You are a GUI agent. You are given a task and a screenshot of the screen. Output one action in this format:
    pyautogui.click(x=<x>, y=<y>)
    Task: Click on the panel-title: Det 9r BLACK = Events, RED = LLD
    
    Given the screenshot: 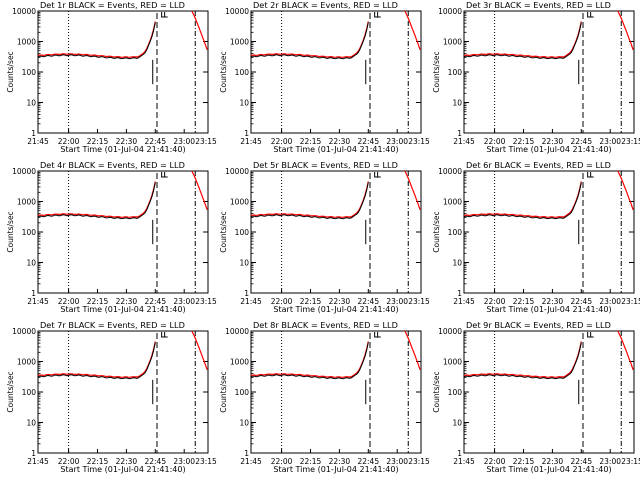 What is the action you would take?
    pyautogui.click(x=538, y=325)
    